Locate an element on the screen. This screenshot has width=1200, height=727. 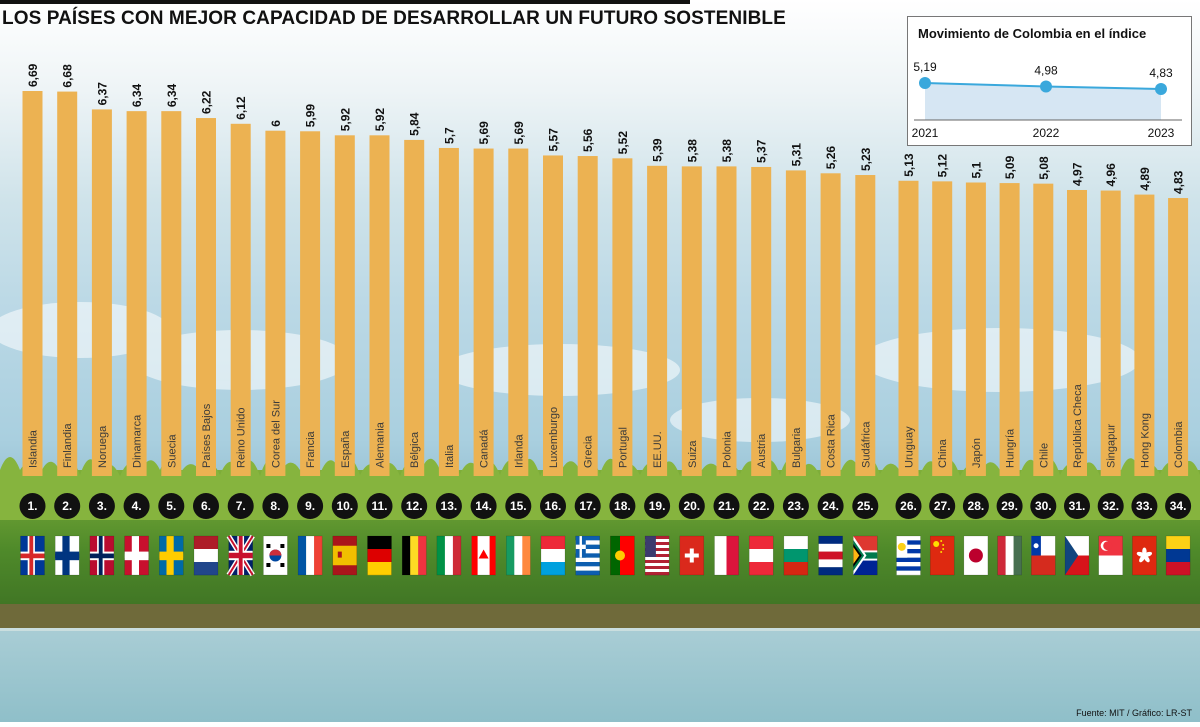
rank-badge: 11. is located at coordinates (379, 506).